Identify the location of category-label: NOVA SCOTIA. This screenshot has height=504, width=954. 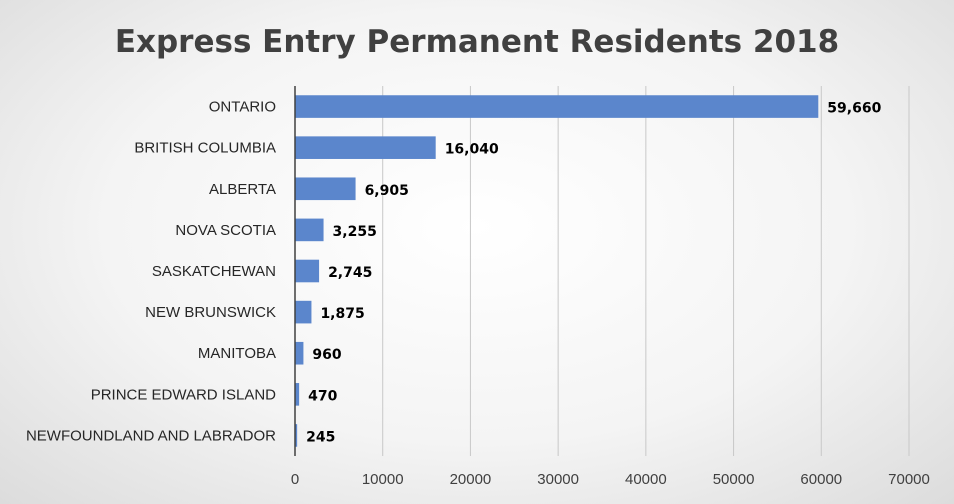
(225, 230).